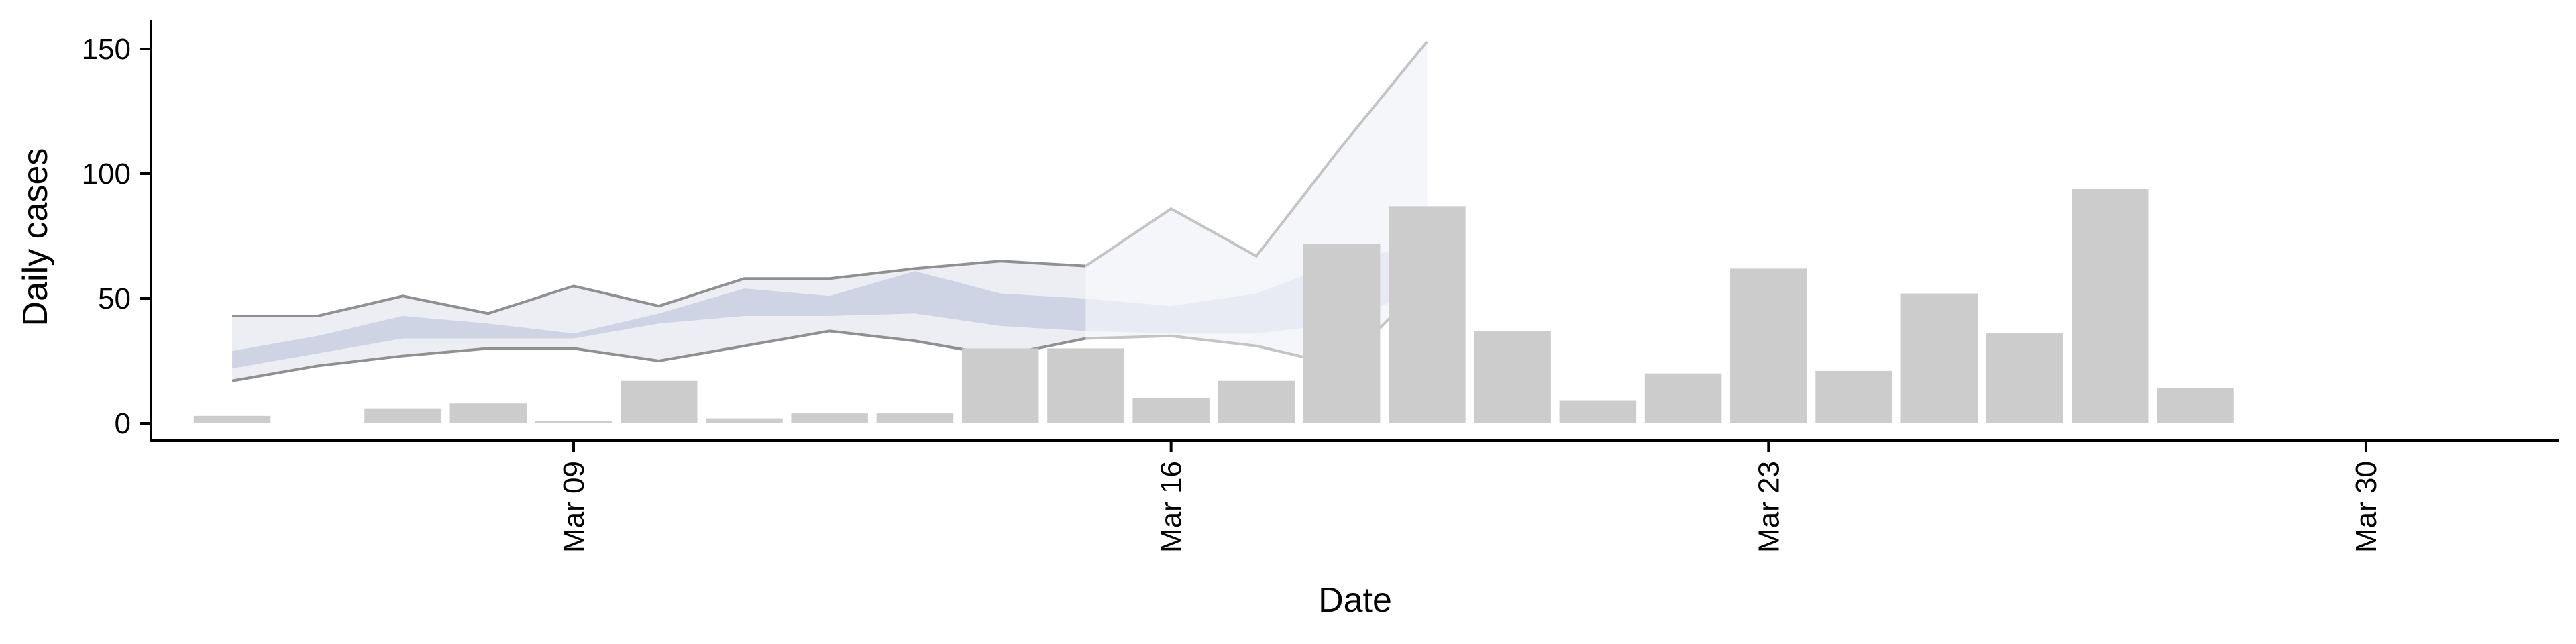  I want to click on y-tick-label-50: 50, so click(114, 298).